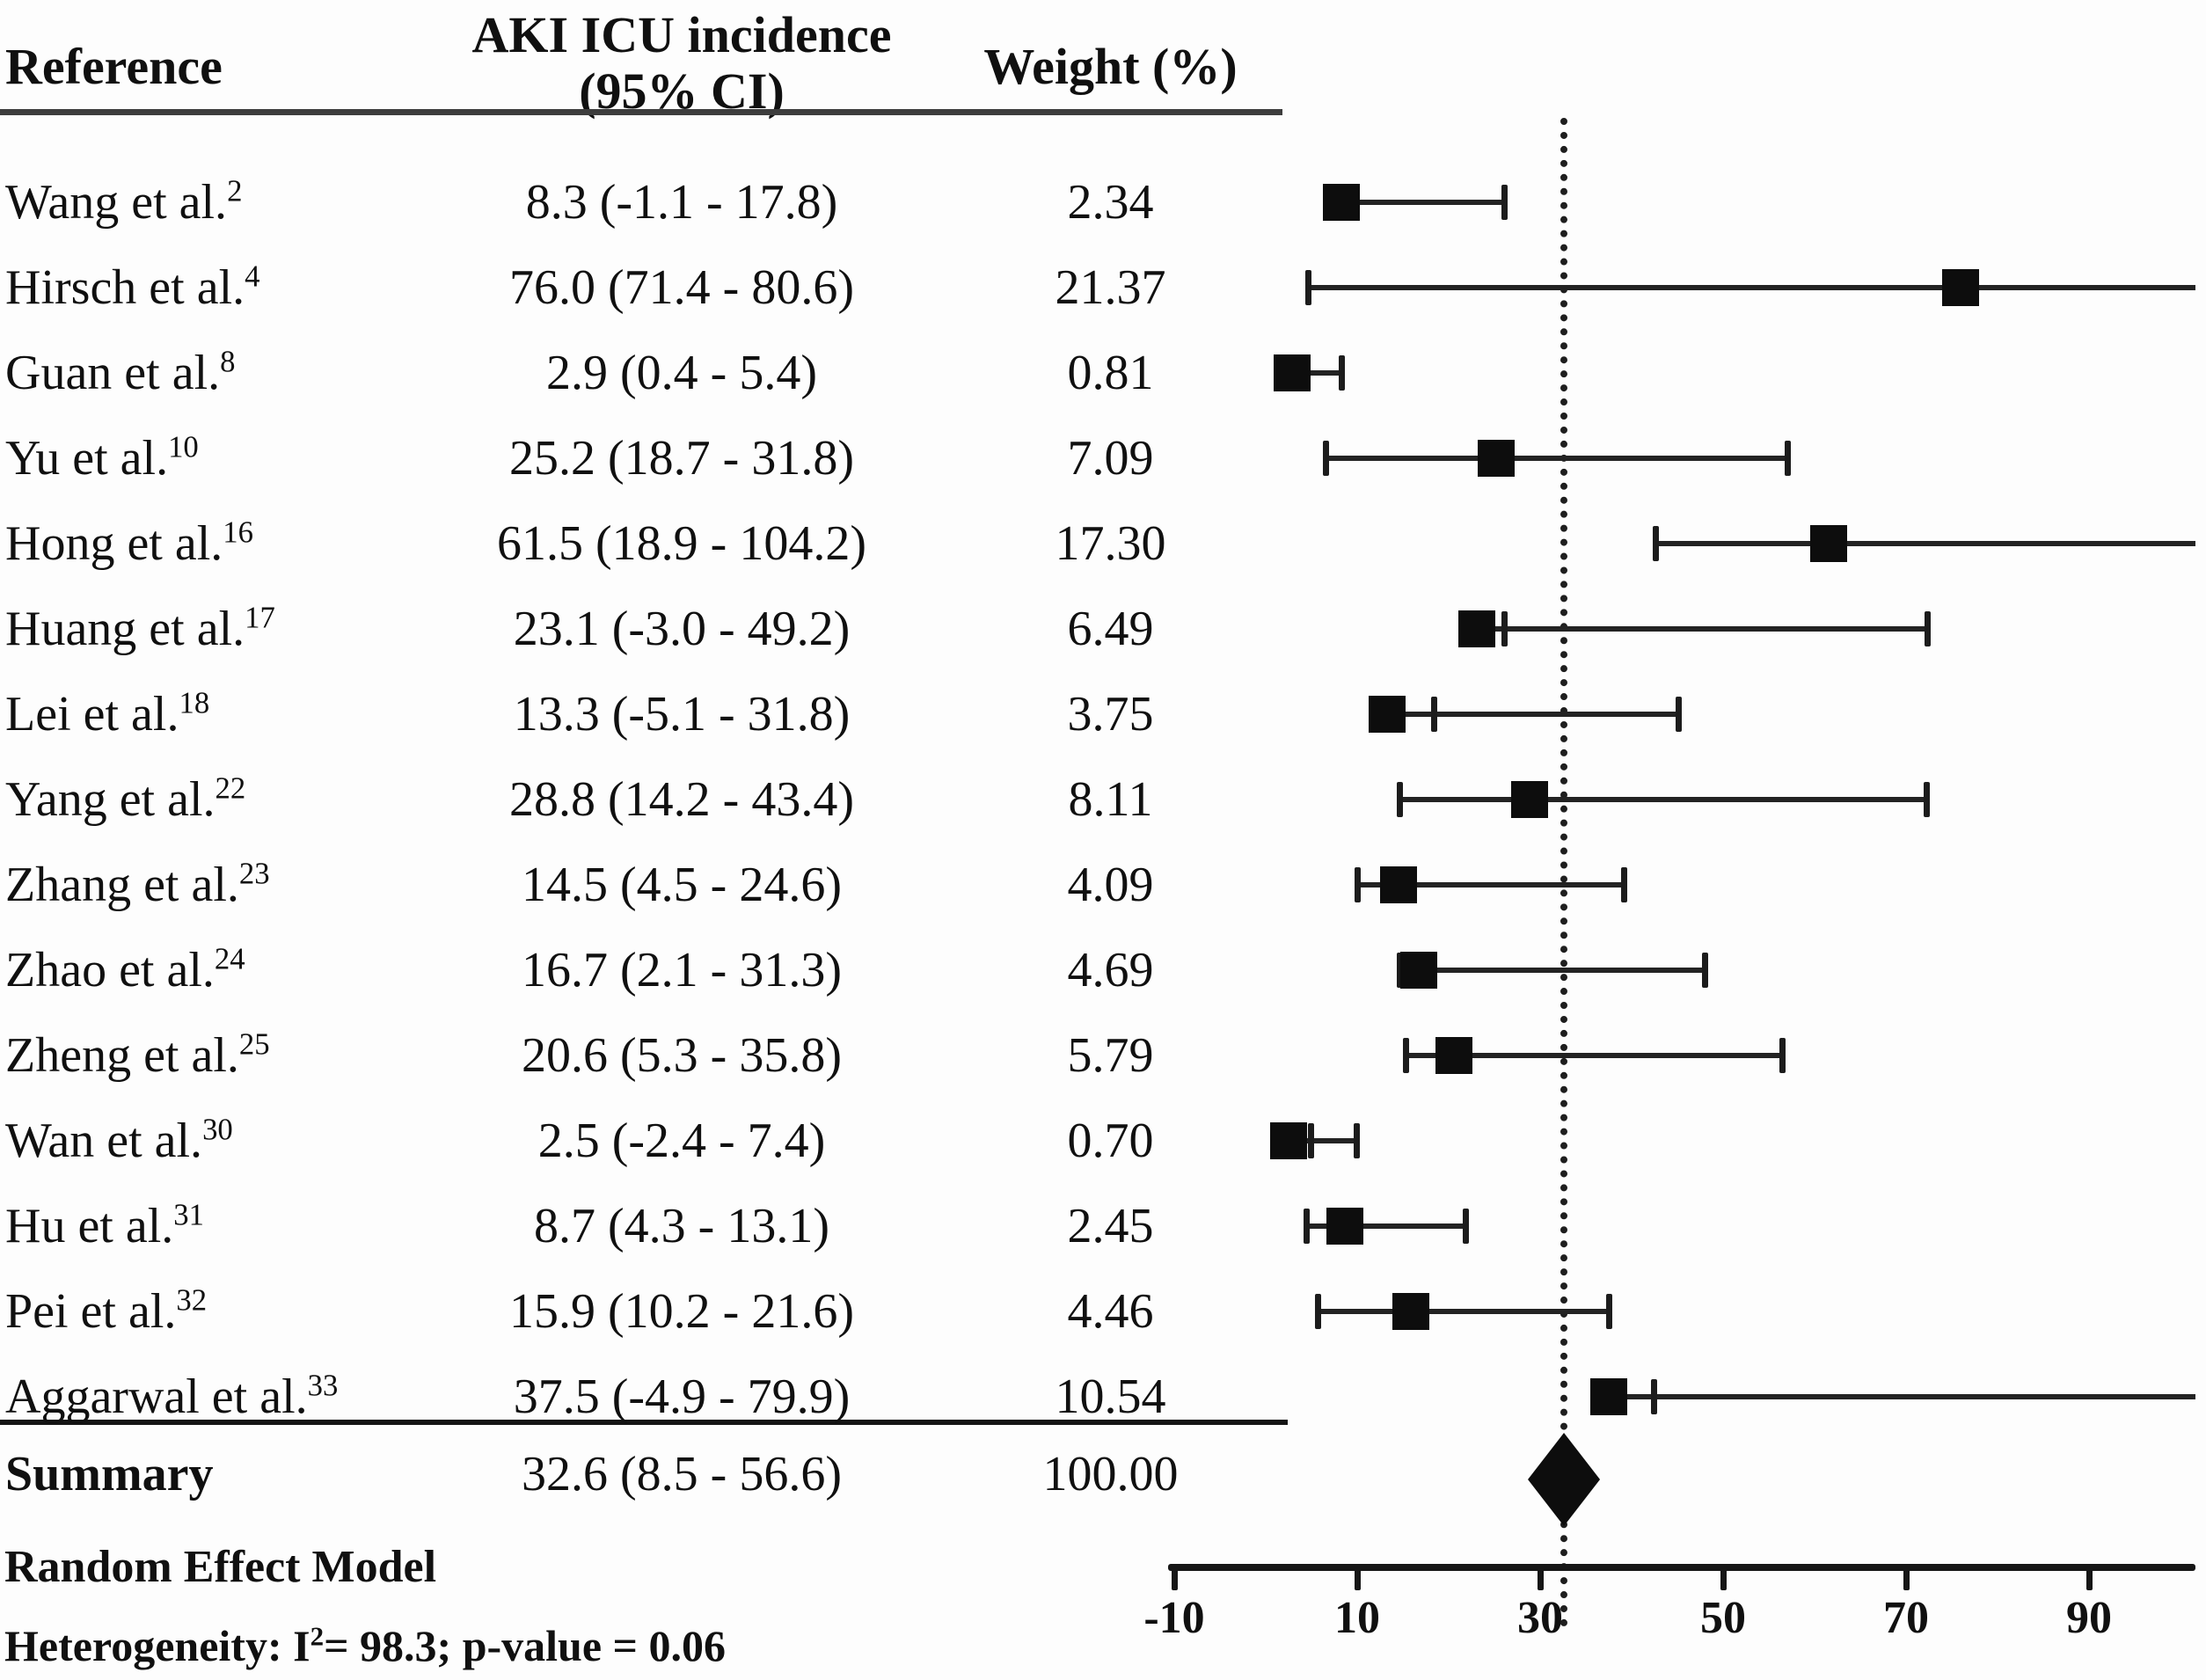 The image size is (2206, 1680). I want to click on effect-ci-value: 25.2 (18.7 - 31.8), so click(681, 458).